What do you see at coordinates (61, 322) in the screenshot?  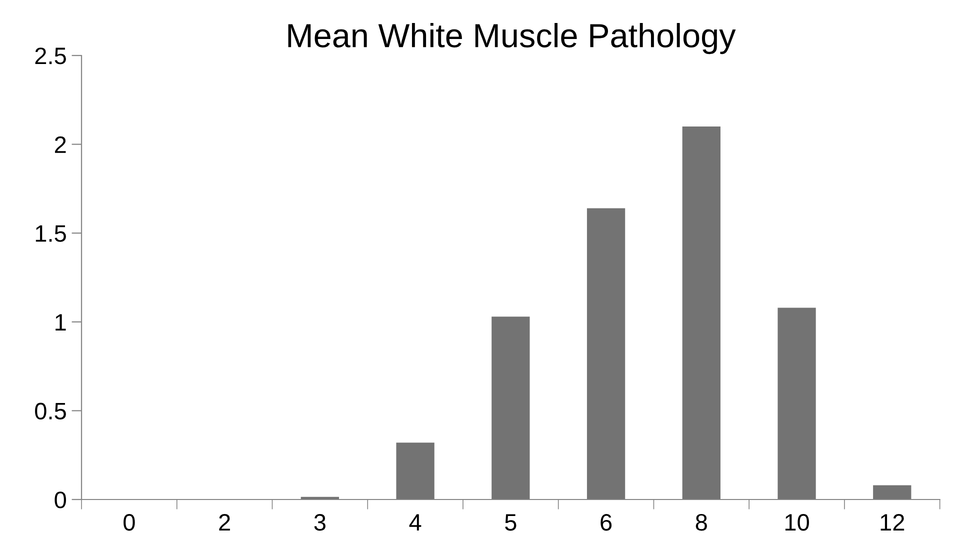 I see `y-tick-label: 1` at bounding box center [61, 322].